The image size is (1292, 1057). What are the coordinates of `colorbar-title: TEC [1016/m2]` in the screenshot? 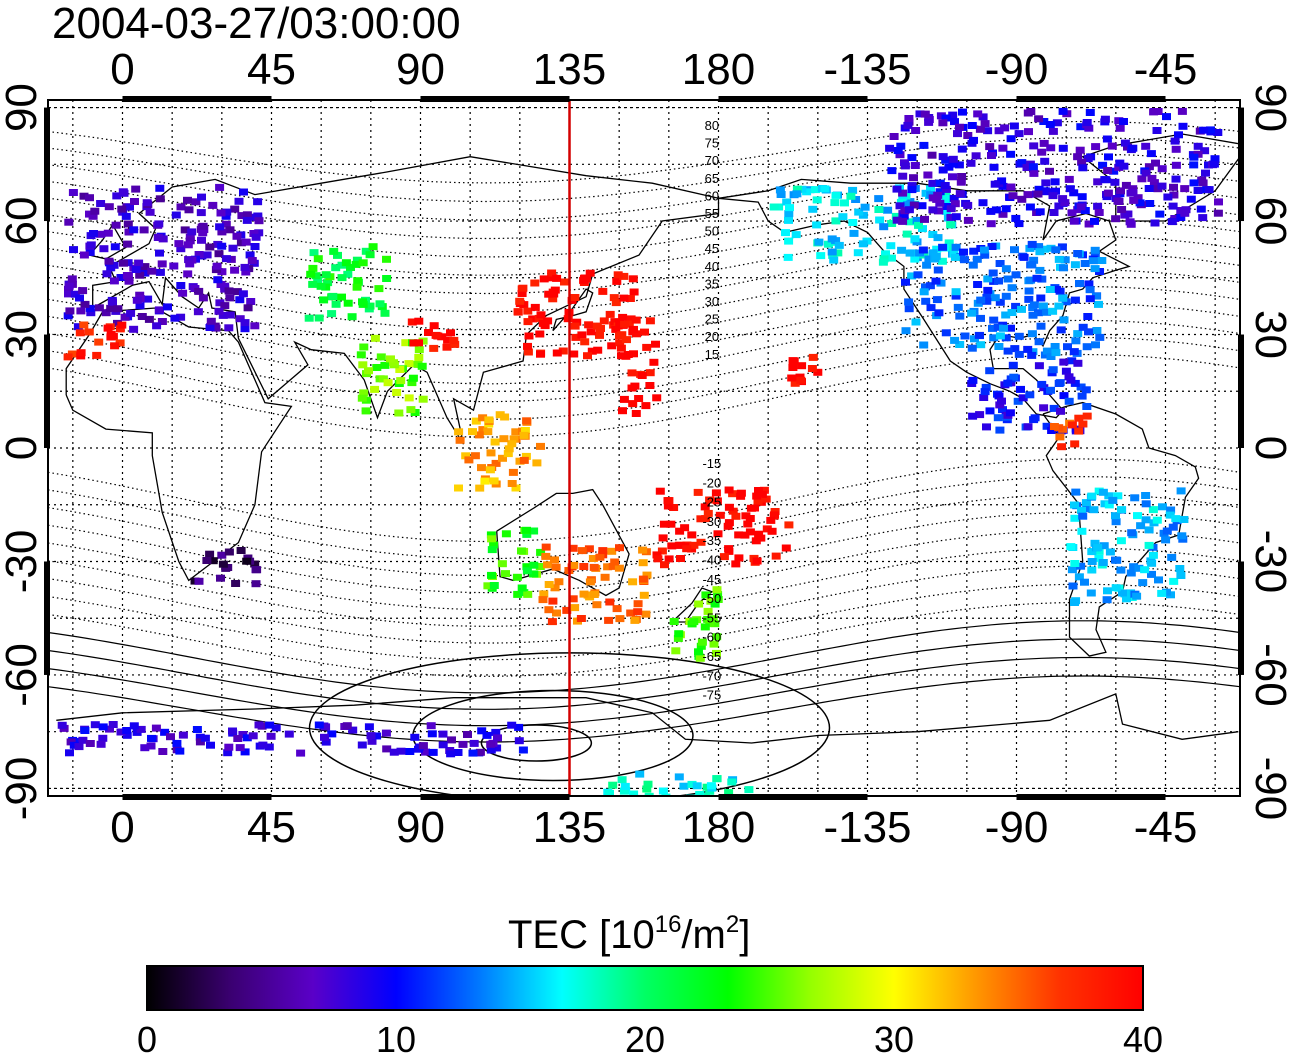 It's located at (629, 934).